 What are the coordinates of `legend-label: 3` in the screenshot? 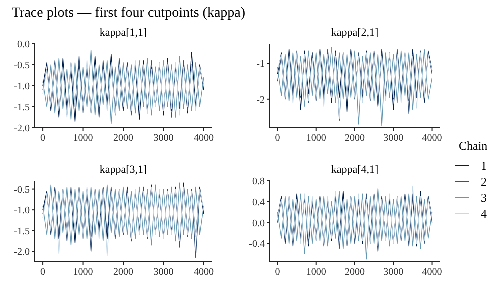 It's located at (484, 198).